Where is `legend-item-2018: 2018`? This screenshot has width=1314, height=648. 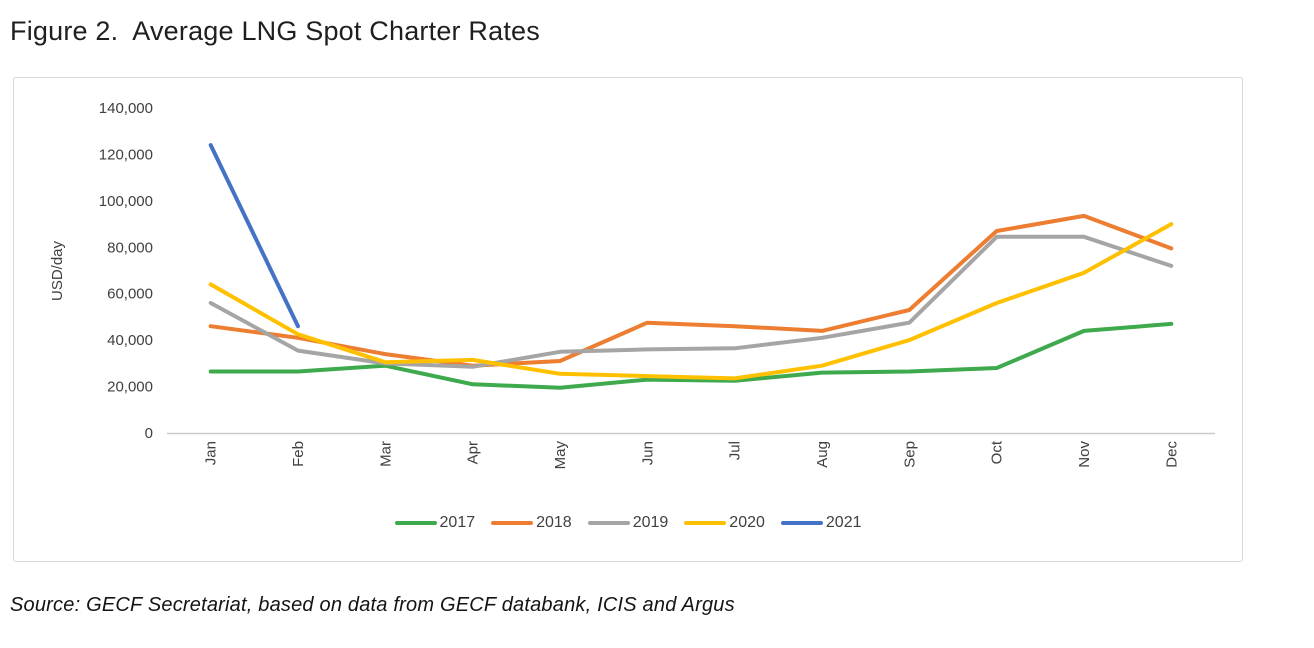 legend-item-2018: 2018 is located at coordinates (531, 523).